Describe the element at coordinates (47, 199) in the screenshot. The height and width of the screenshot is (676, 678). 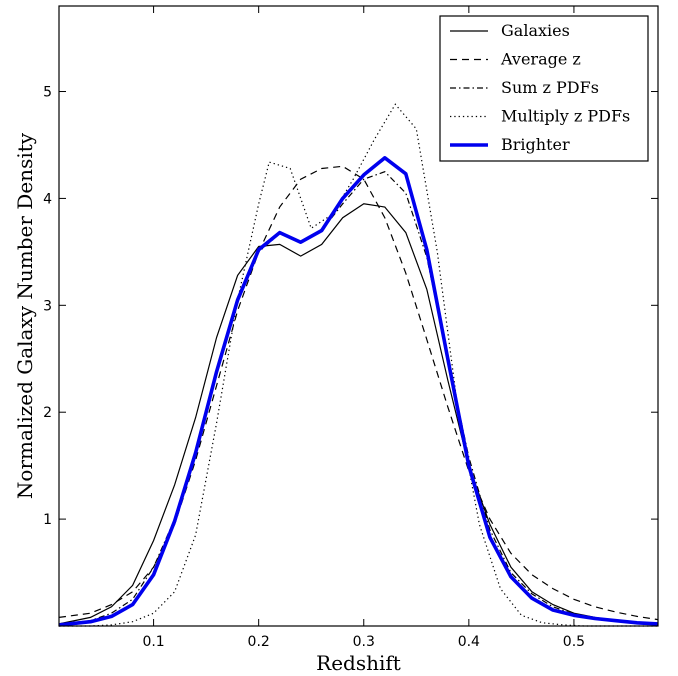
I see `y-tick-label: 4` at that location.